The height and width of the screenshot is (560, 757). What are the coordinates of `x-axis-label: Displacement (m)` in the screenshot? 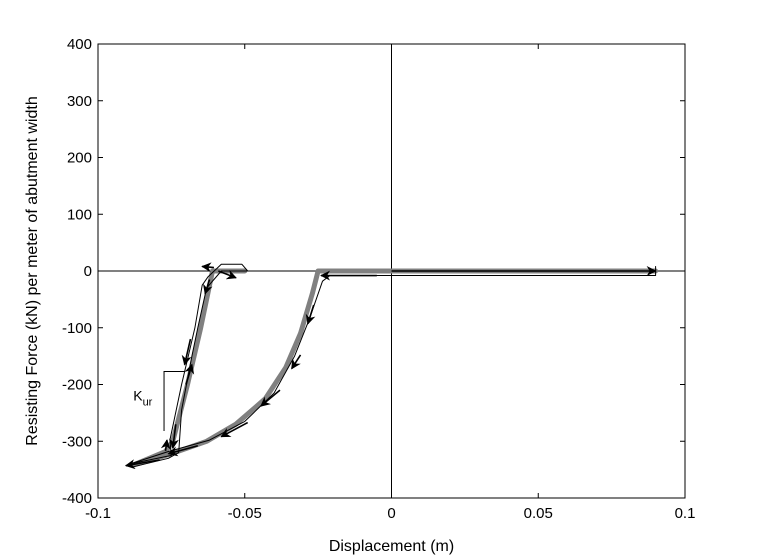 It's located at (391, 546).